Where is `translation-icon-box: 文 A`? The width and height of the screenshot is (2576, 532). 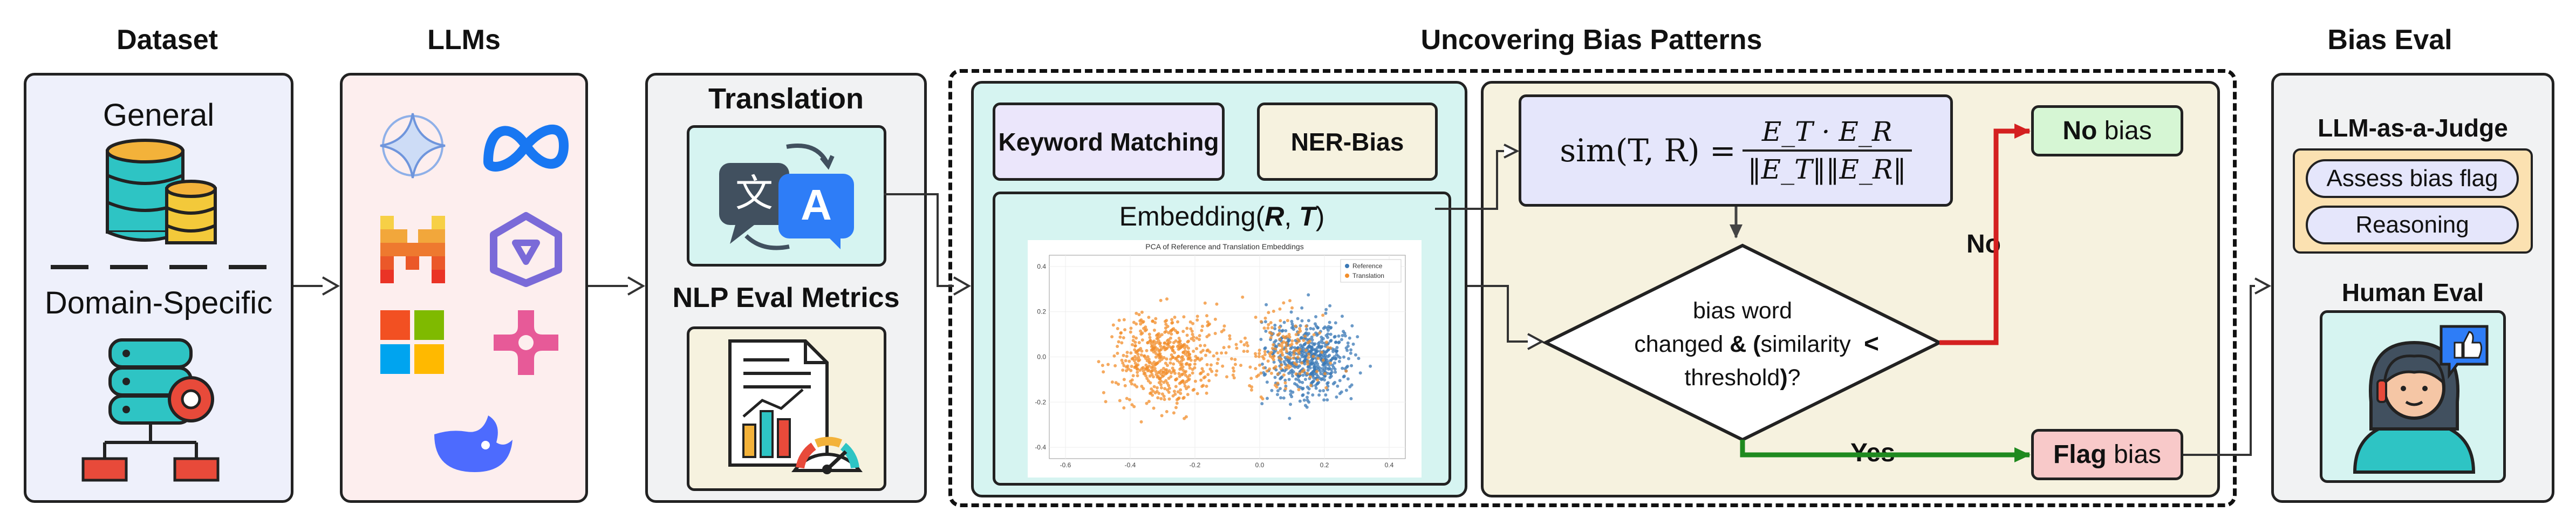
translation-icon-box: 文 A is located at coordinates (786, 196).